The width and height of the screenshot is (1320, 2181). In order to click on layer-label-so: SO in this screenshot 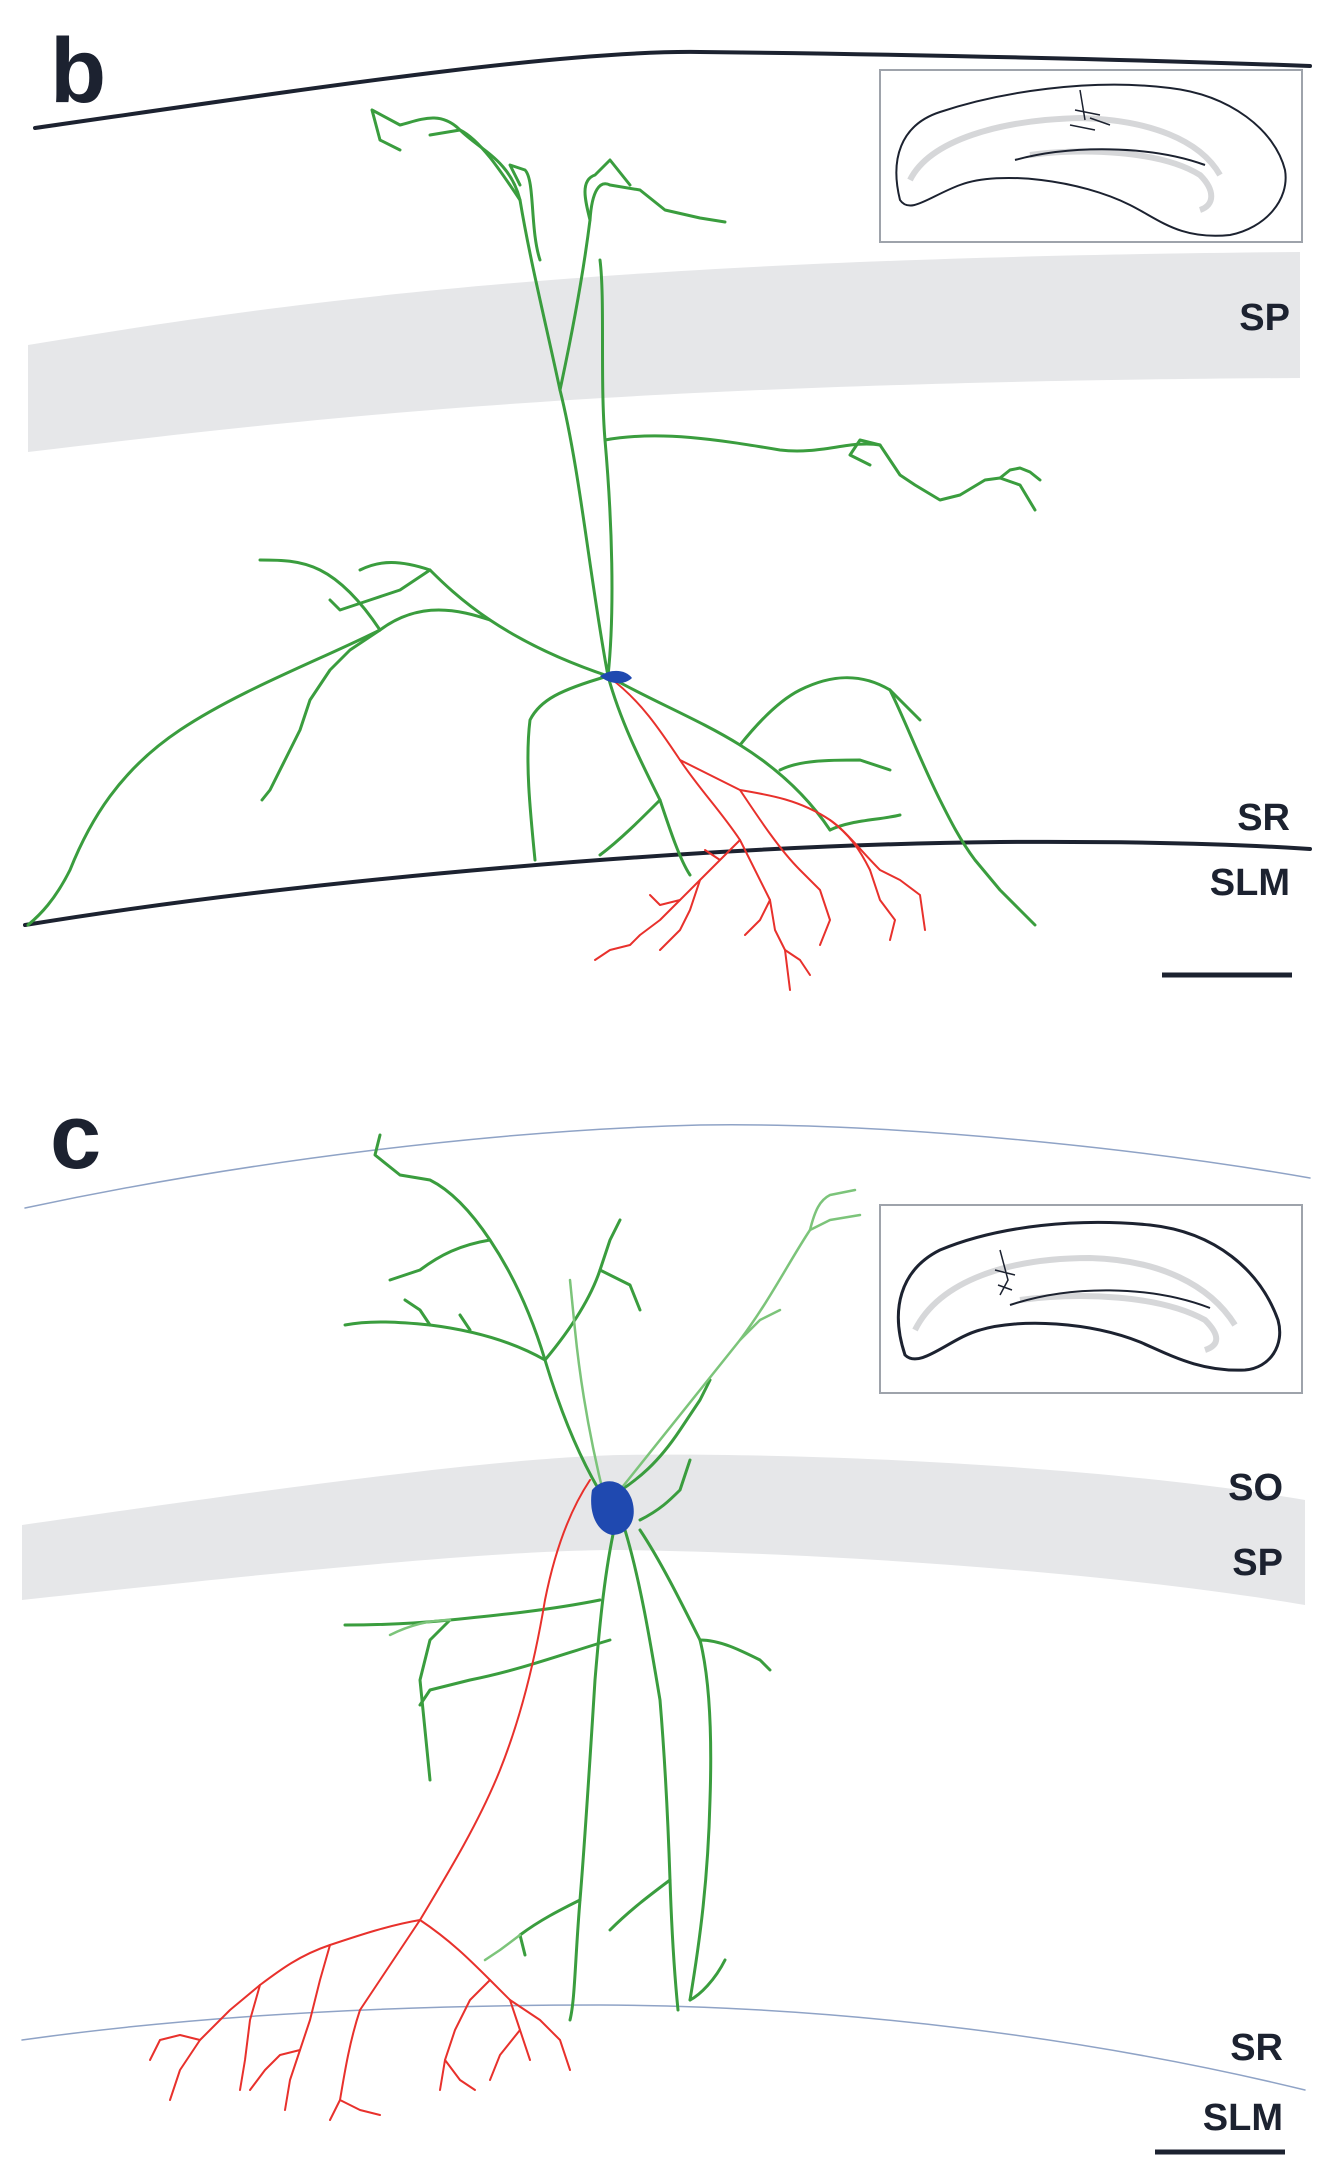, I will do `click(1255, 1488)`.